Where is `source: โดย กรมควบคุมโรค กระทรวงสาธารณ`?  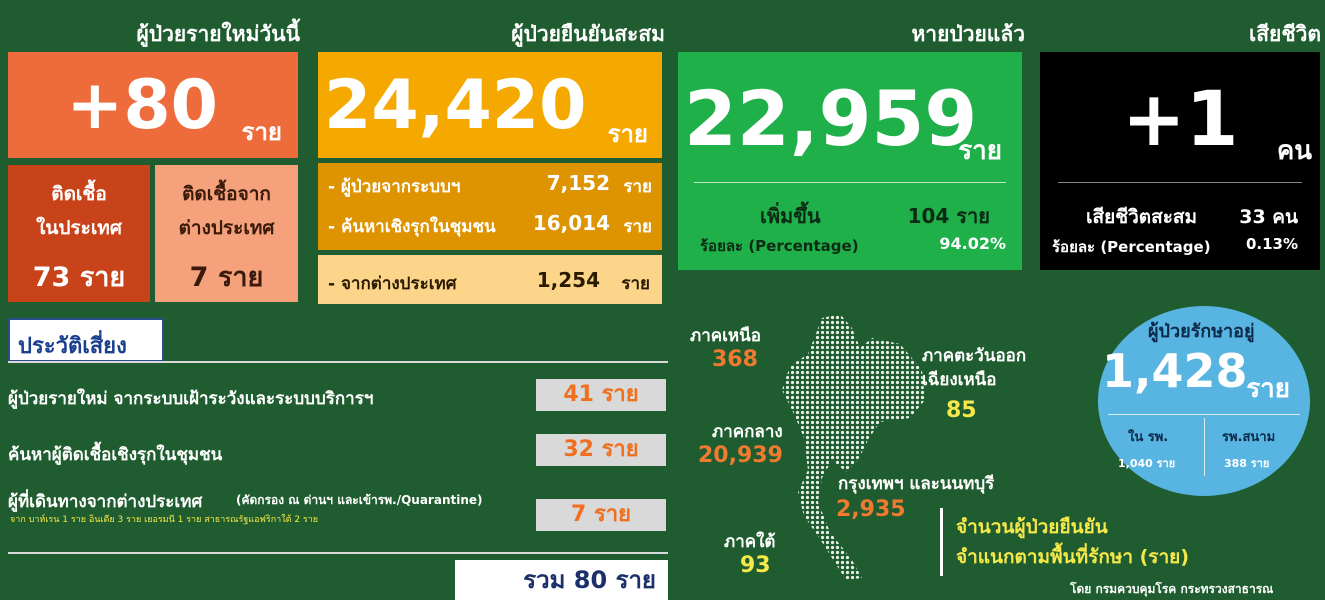 source: โดย กรมควบคุมโรค กระทรวงสาธารณ is located at coordinates (1172, 589).